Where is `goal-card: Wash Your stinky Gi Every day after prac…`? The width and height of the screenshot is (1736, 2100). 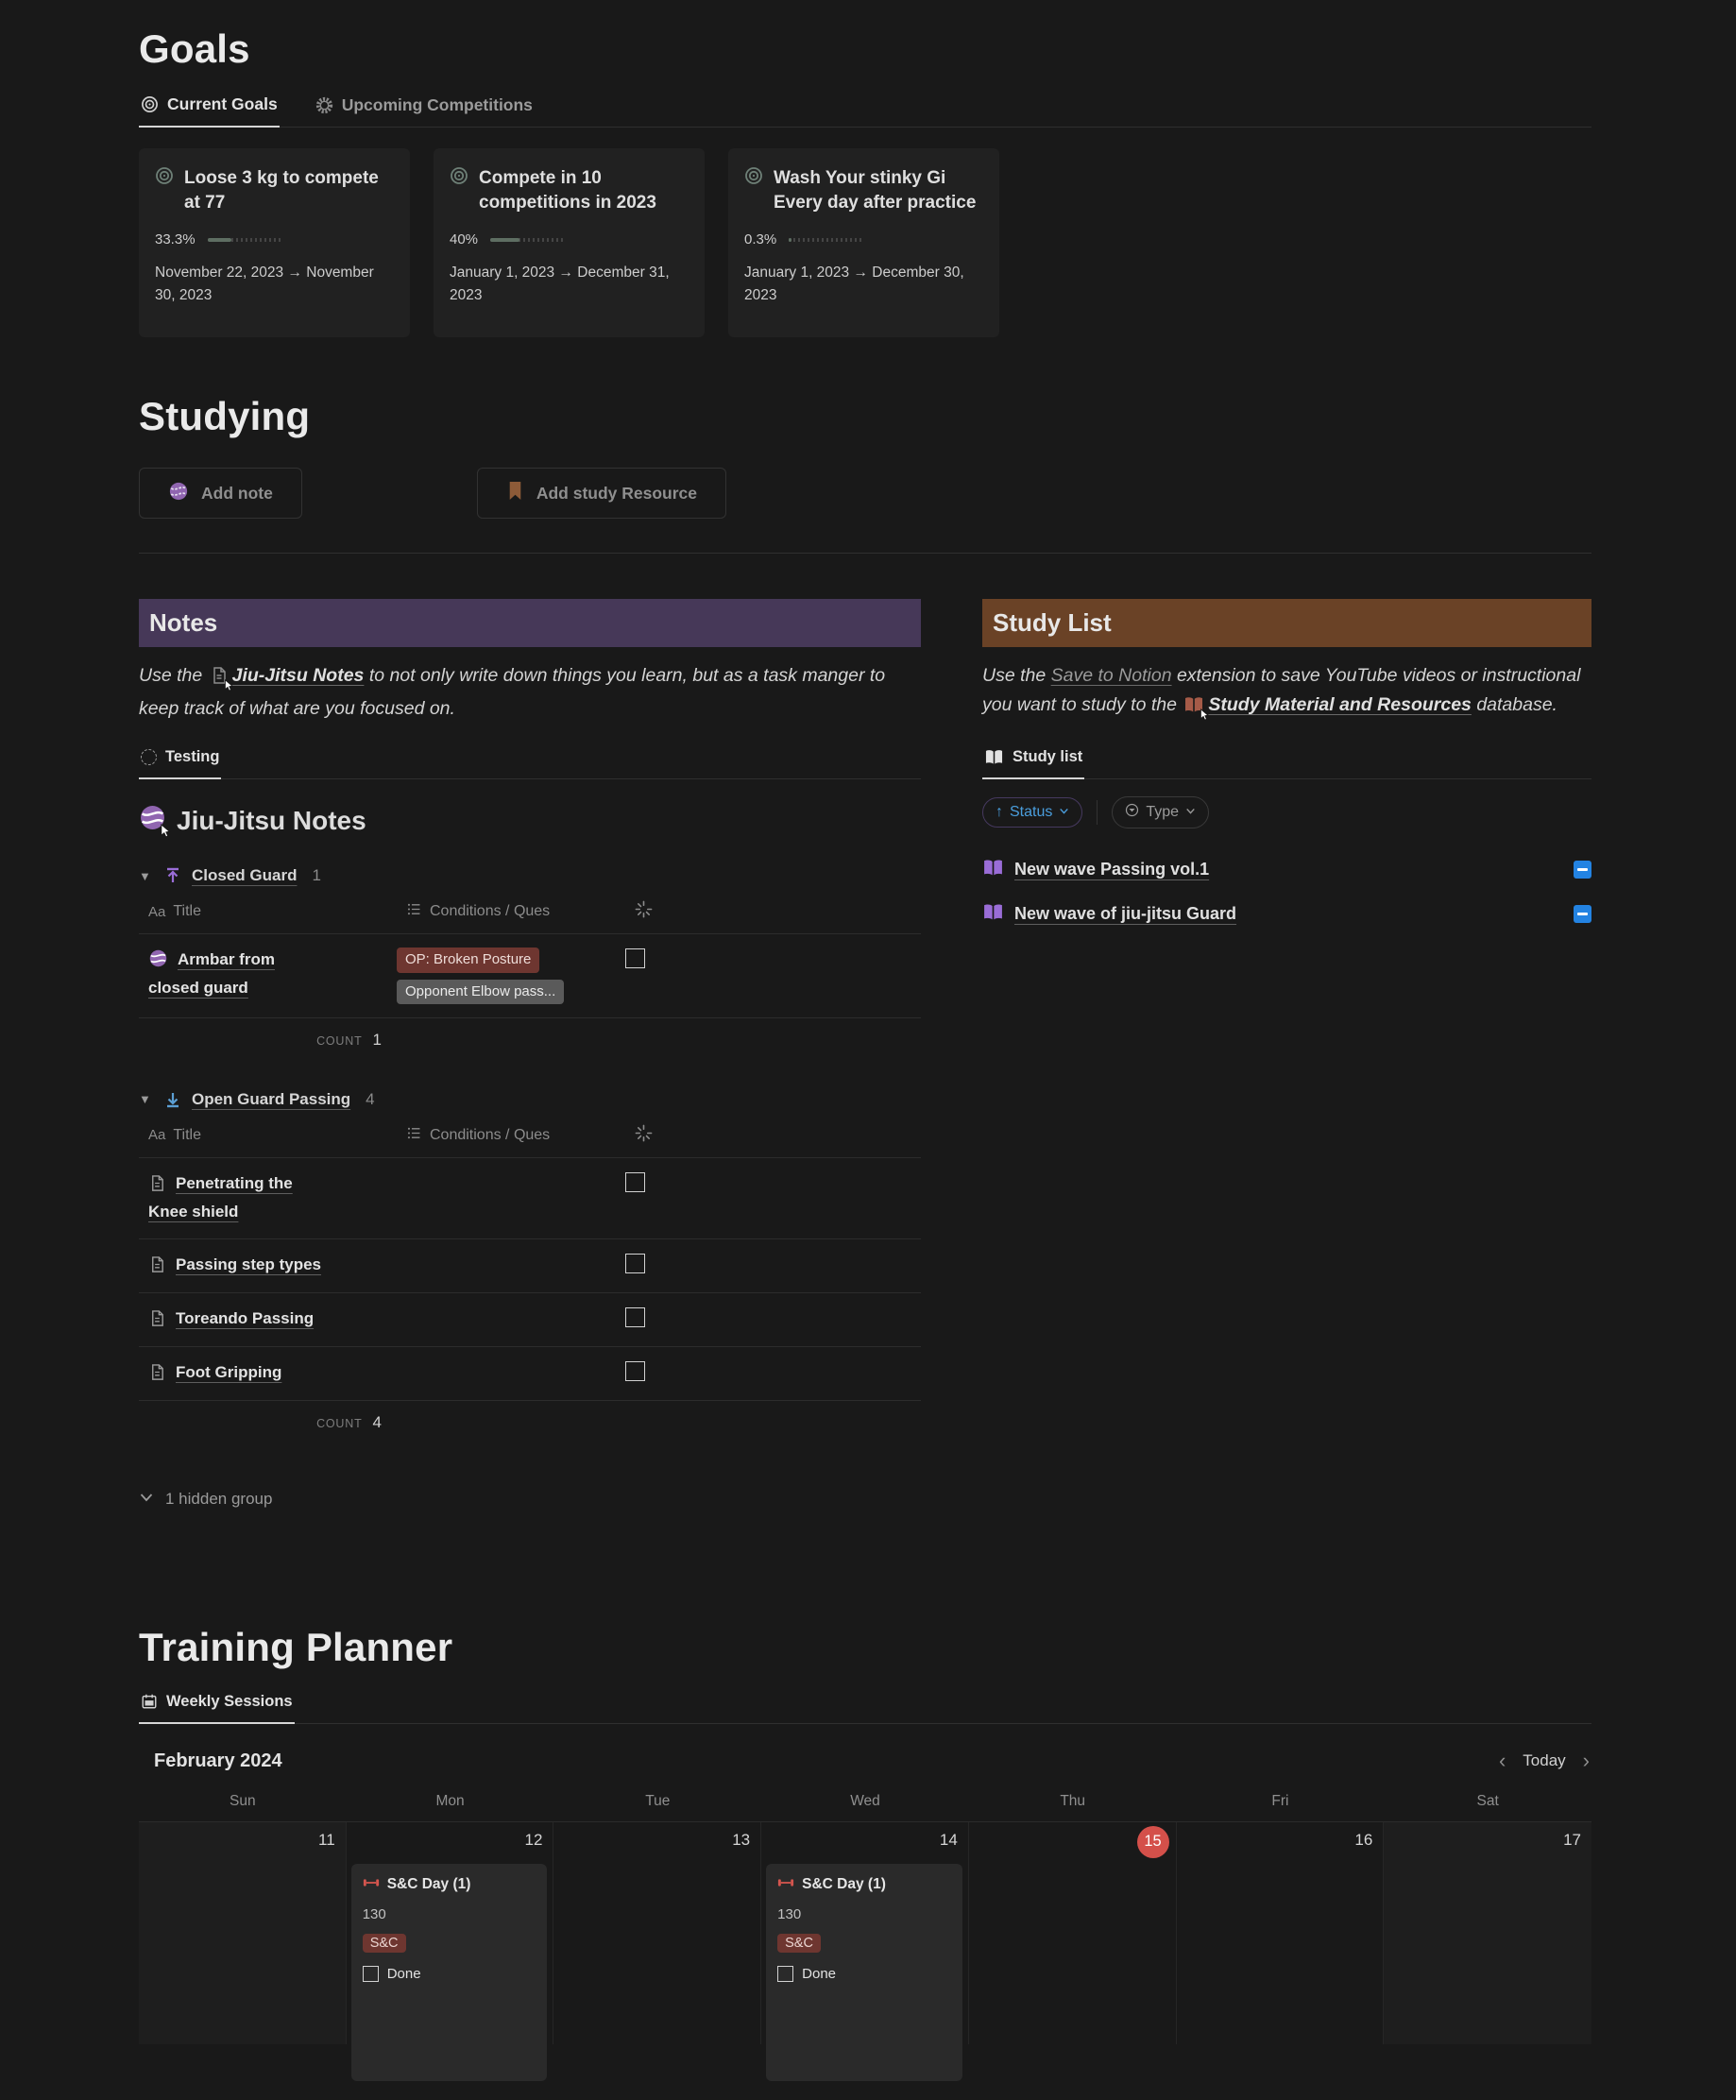
goal-card: Wash Your stinky Gi Every day after prac… is located at coordinates (864, 242).